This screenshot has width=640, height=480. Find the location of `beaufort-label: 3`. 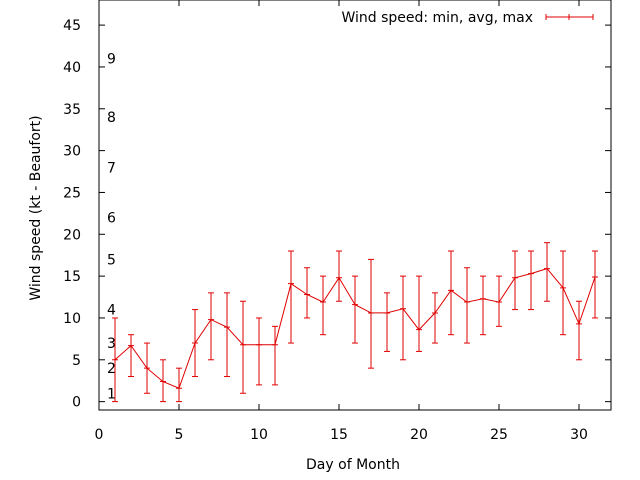

beaufort-label: 3 is located at coordinates (111, 344).